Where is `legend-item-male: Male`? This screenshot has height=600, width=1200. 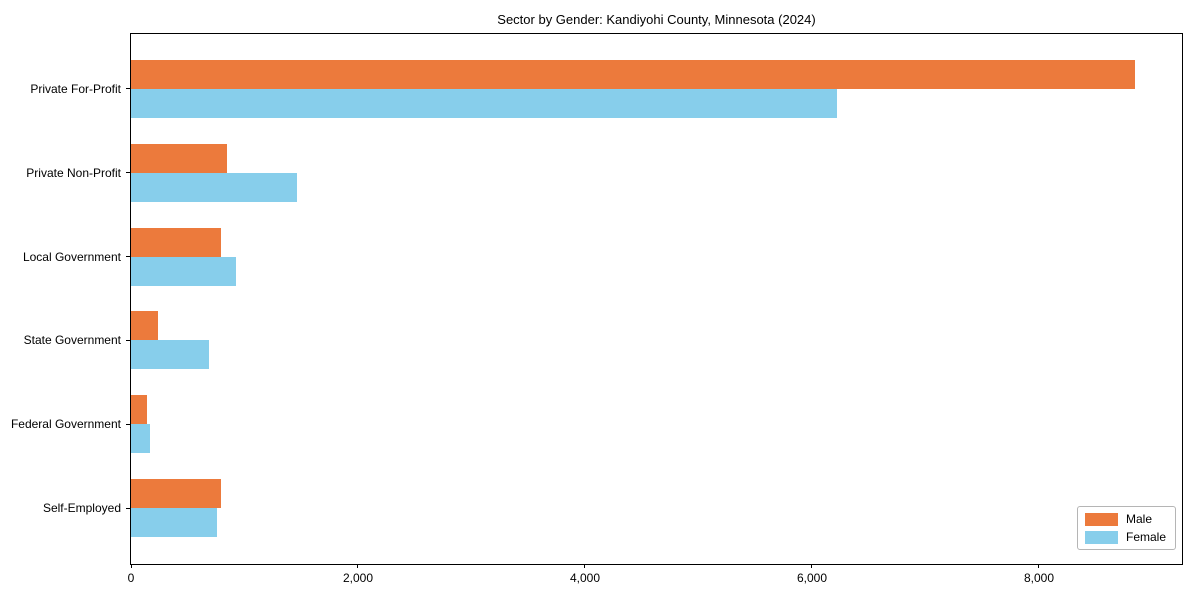 legend-item-male: Male is located at coordinates (1125, 519).